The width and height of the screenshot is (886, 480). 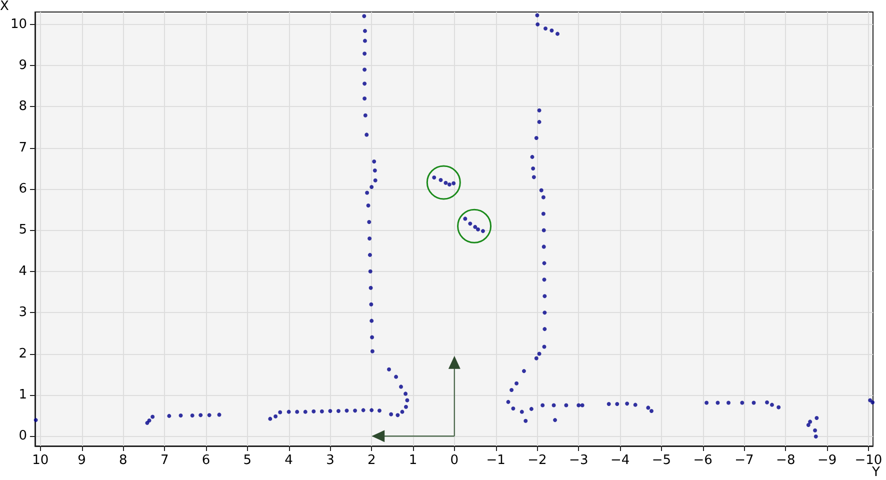 What do you see at coordinates (22, 66) in the screenshot?
I see `y-tick-label: 9` at bounding box center [22, 66].